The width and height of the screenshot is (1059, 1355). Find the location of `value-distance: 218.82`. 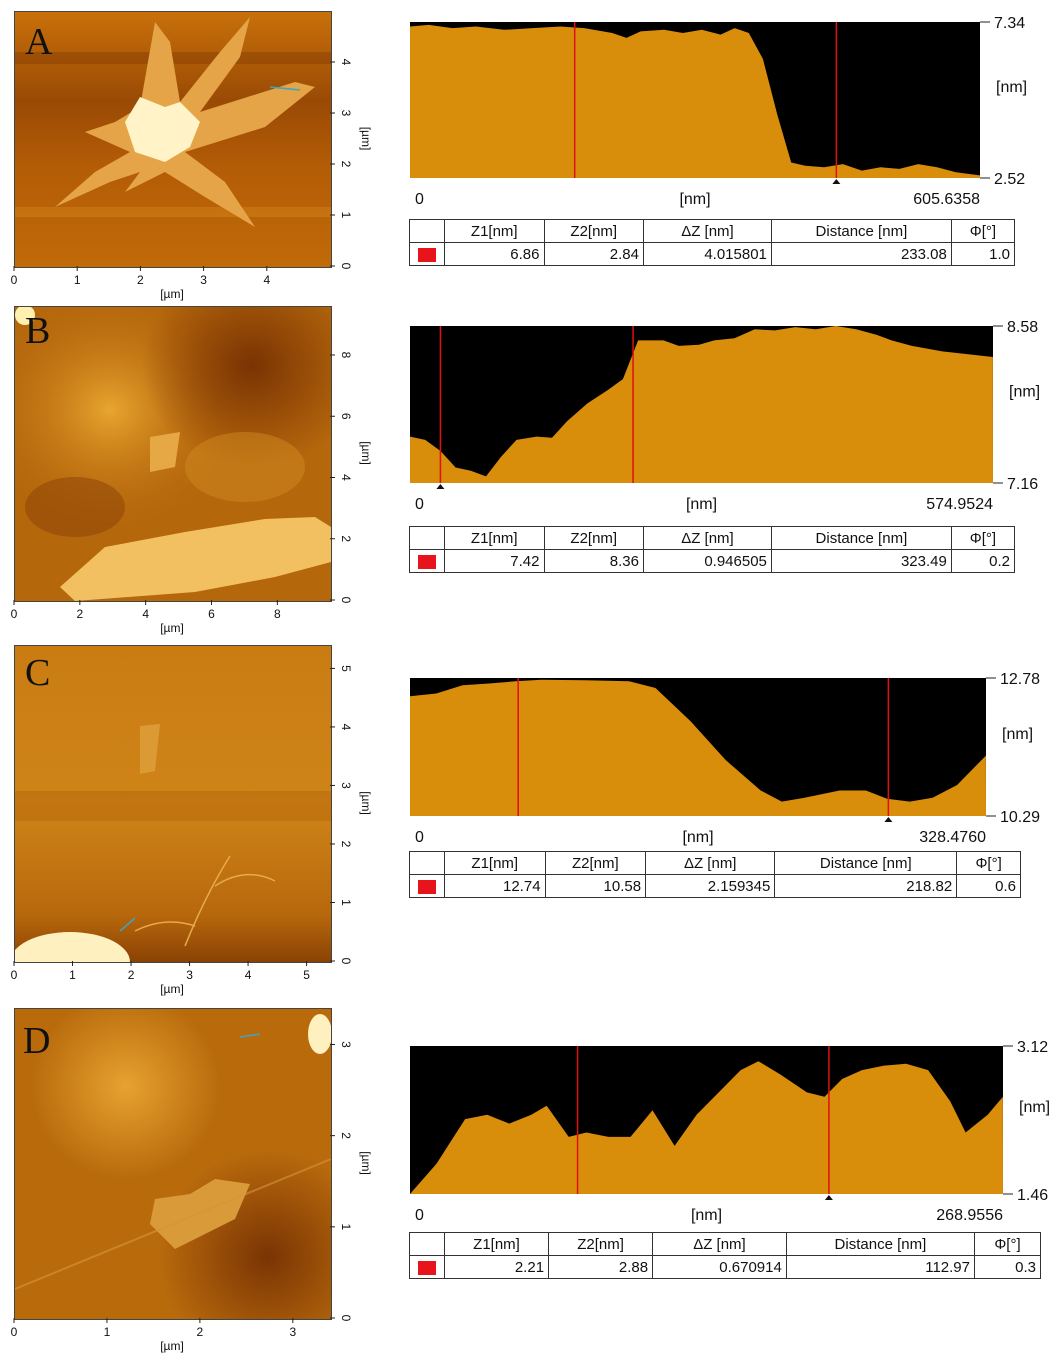

value-distance: 218.82 is located at coordinates (866, 886).